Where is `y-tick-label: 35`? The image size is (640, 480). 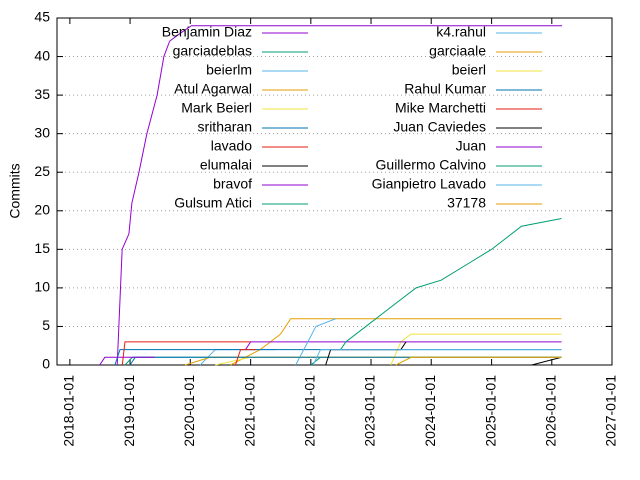 y-tick-label: 35 is located at coordinates (42, 94).